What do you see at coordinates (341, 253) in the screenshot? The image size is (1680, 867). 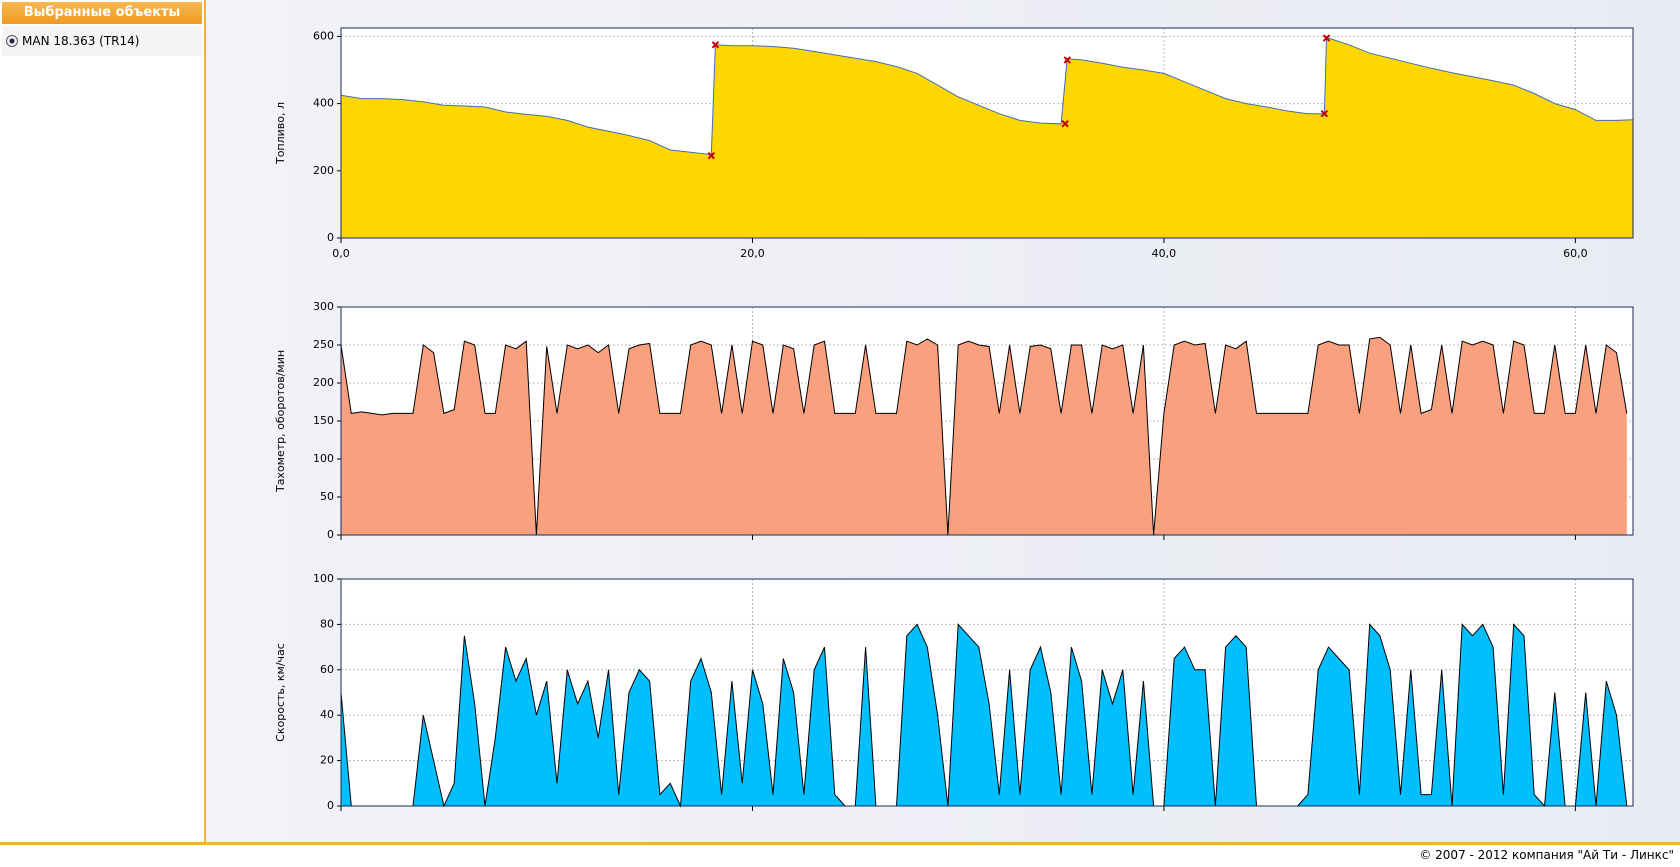 I see `x-tick-label: 0,0` at bounding box center [341, 253].